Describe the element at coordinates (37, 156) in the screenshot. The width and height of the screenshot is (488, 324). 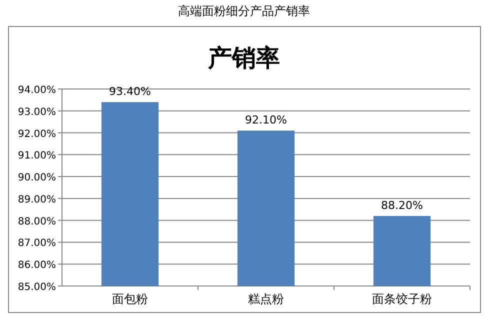
I see `y-tick-label: 91.00%` at that location.